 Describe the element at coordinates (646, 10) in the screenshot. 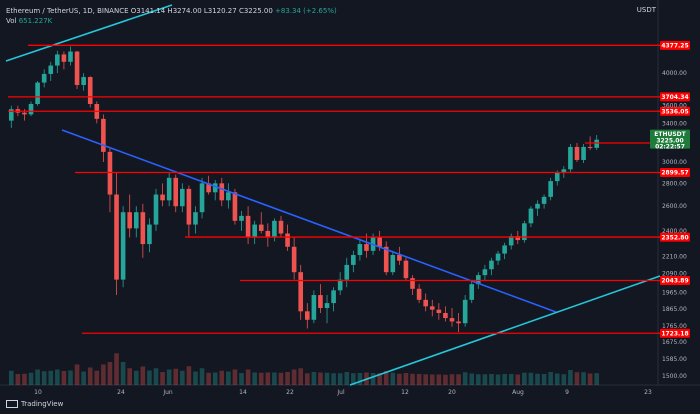

I see `currency-label: USDT` at that location.